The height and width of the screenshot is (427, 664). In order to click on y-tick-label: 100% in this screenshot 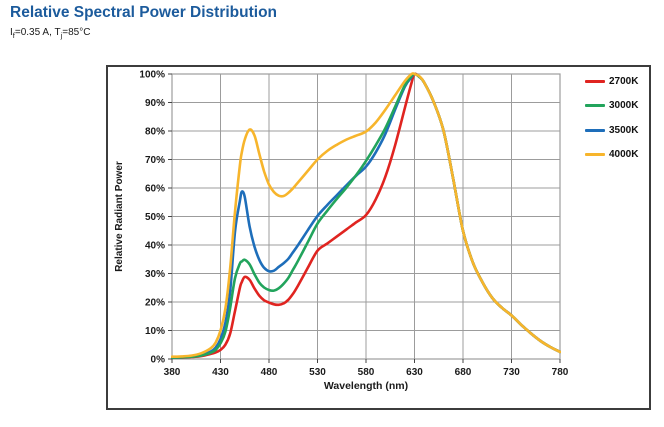, I will do `click(152, 75)`.